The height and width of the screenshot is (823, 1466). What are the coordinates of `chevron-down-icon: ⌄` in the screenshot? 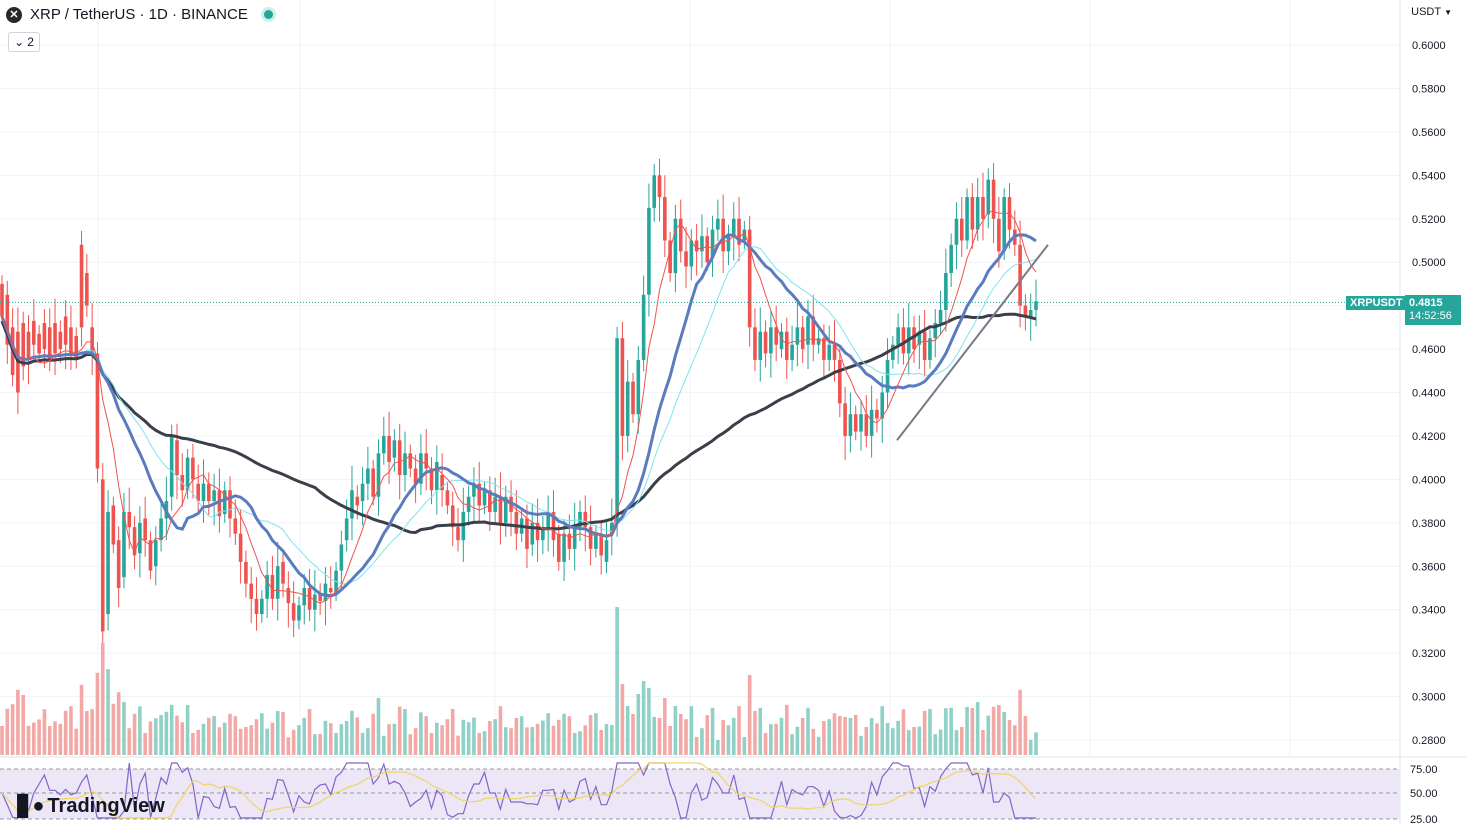 It's located at (19, 42).